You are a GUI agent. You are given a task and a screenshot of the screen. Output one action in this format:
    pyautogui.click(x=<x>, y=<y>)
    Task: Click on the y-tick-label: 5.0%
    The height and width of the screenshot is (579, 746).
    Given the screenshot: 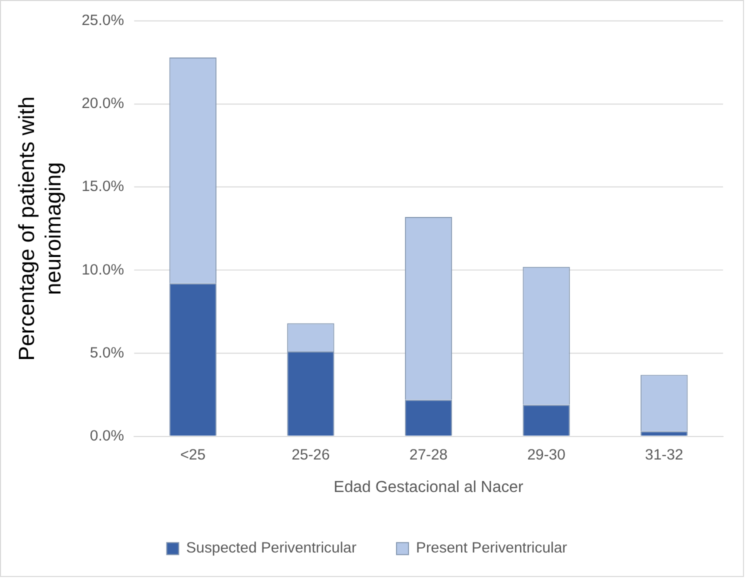 What is the action you would take?
    pyautogui.click(x=107, y=353)
    